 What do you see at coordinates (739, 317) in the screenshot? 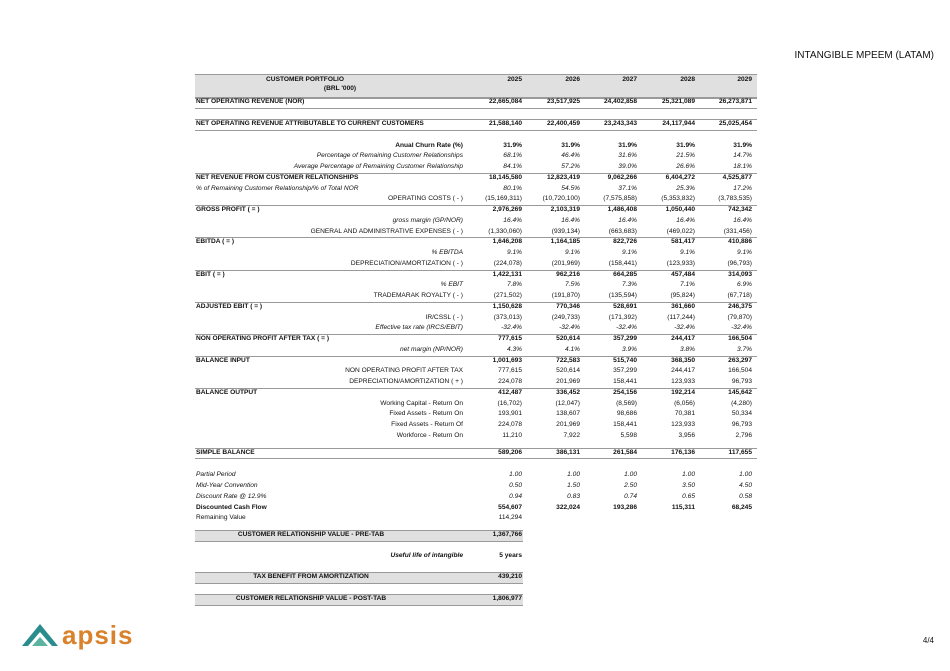
I see `cell-value: (79,870)` at bounding box center [739, 317].